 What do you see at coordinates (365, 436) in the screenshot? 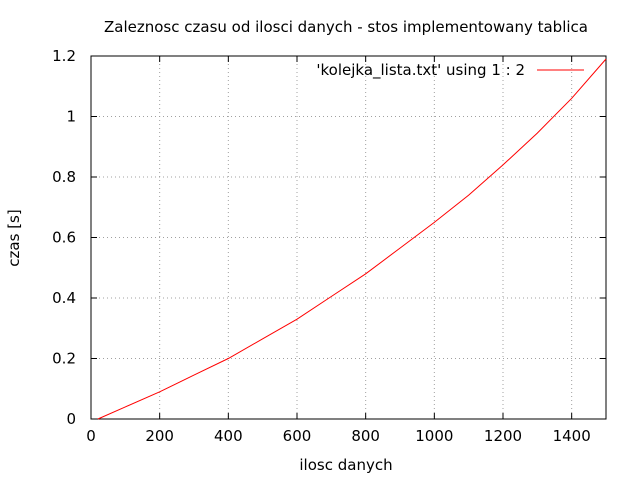
I see `x-tick-label: 800` at bounding box center [365, 436].